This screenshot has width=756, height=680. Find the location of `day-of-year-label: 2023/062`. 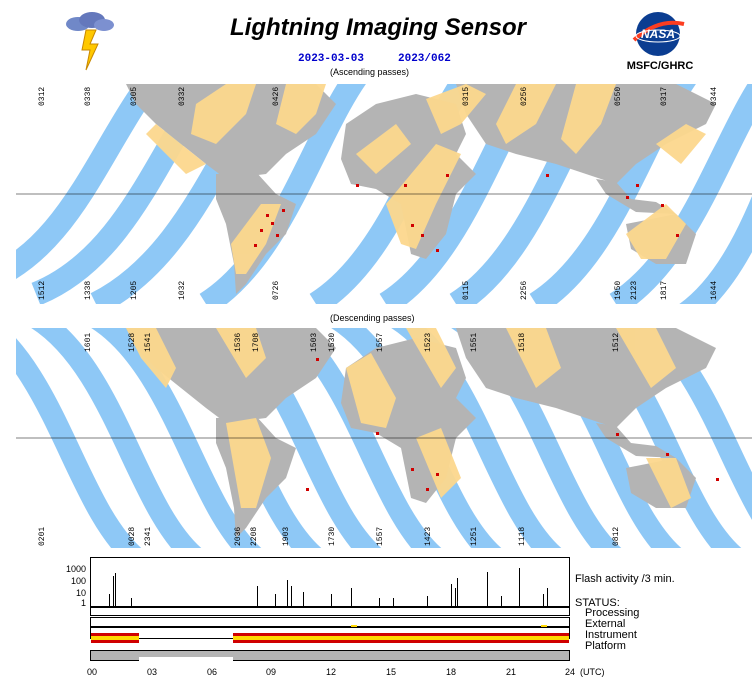

day-of-year-label: 2023/062 is located at coordinates (424, 59).